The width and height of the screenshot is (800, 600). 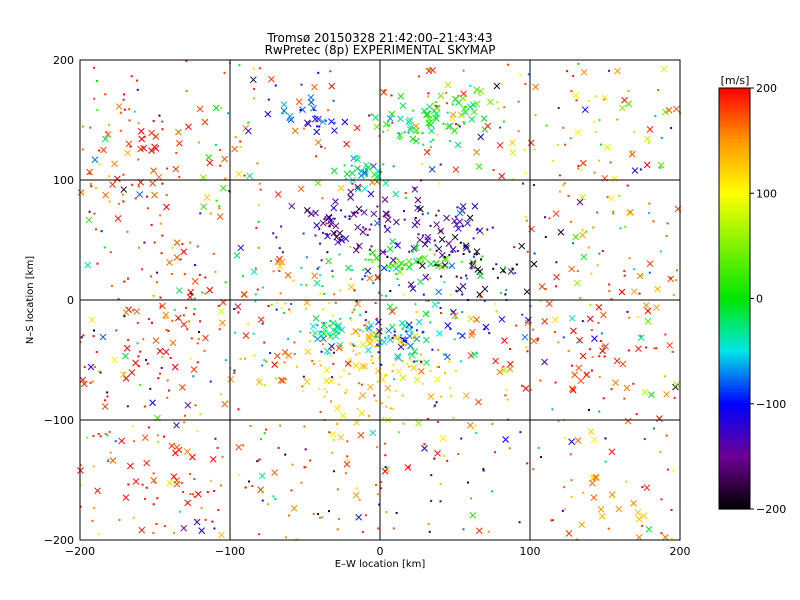 I want to click on colorbar, so click(x=734, y=298).